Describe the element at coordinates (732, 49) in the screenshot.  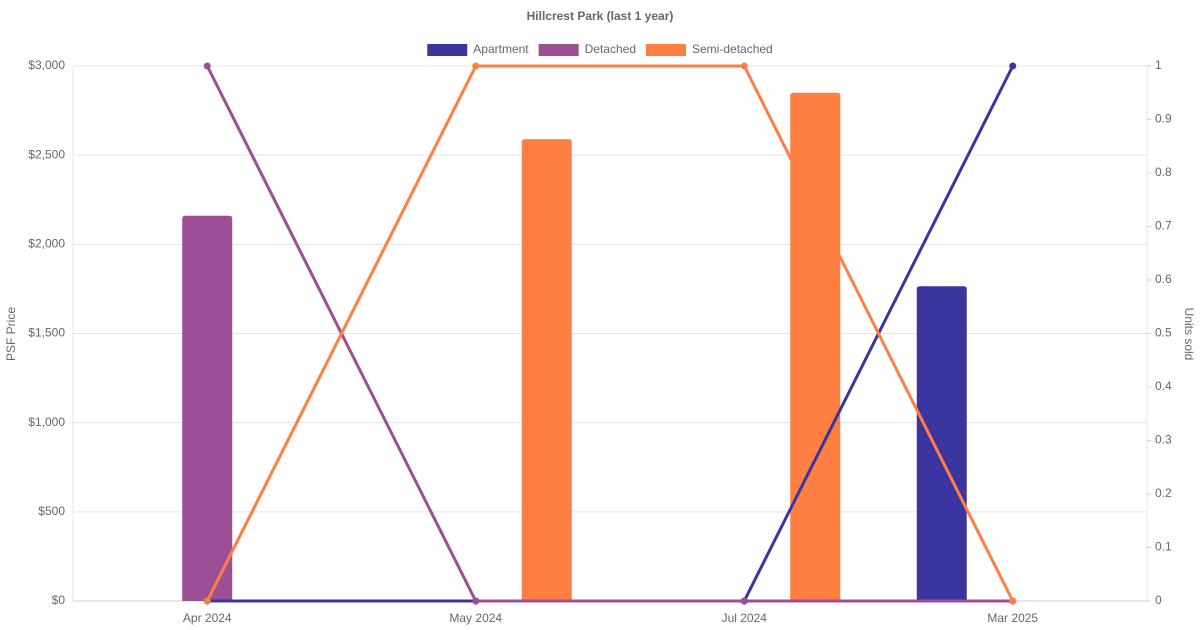
I see `legend-label: Semi-detached` at that location.